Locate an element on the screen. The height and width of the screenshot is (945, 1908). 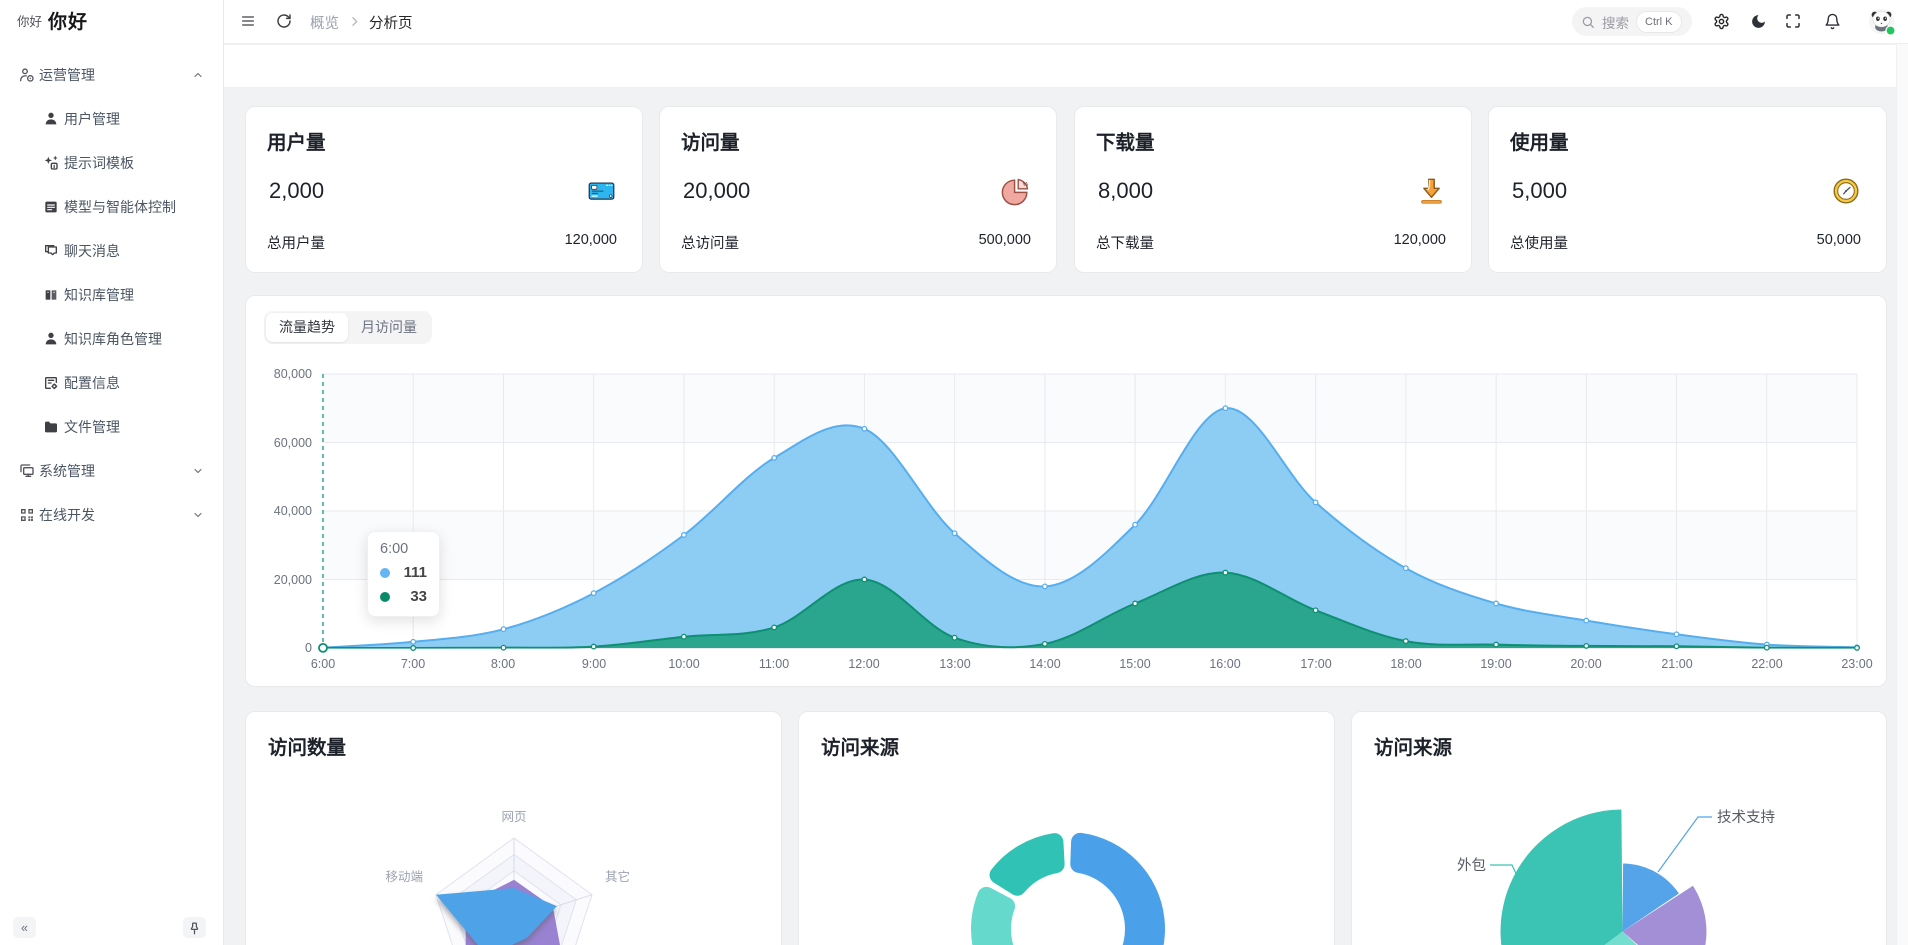
svg-text: 40,000 is located at coordinates (293, 511).